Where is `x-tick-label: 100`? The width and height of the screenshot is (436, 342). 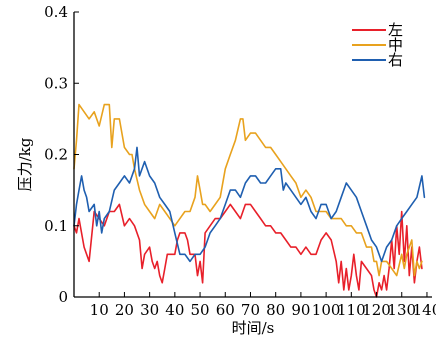 x-tick-label: 100 is located at coordinates (326, 310).